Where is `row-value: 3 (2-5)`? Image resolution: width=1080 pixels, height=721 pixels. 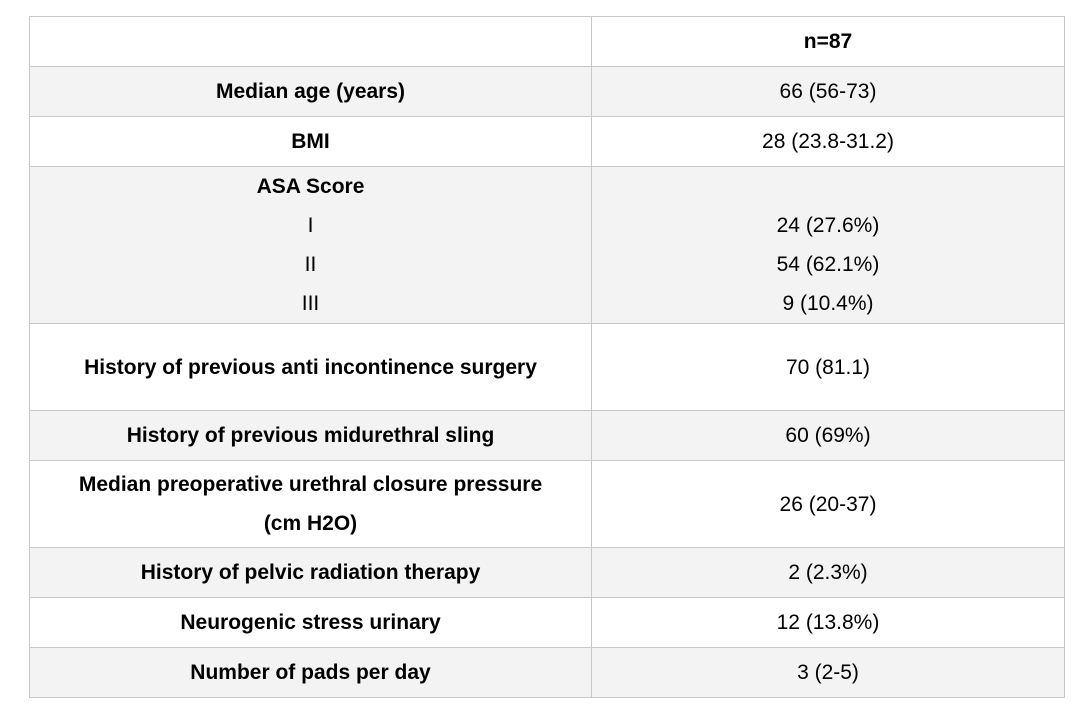
row-value: 3 (2-5) is located at coordinates (828, 672).